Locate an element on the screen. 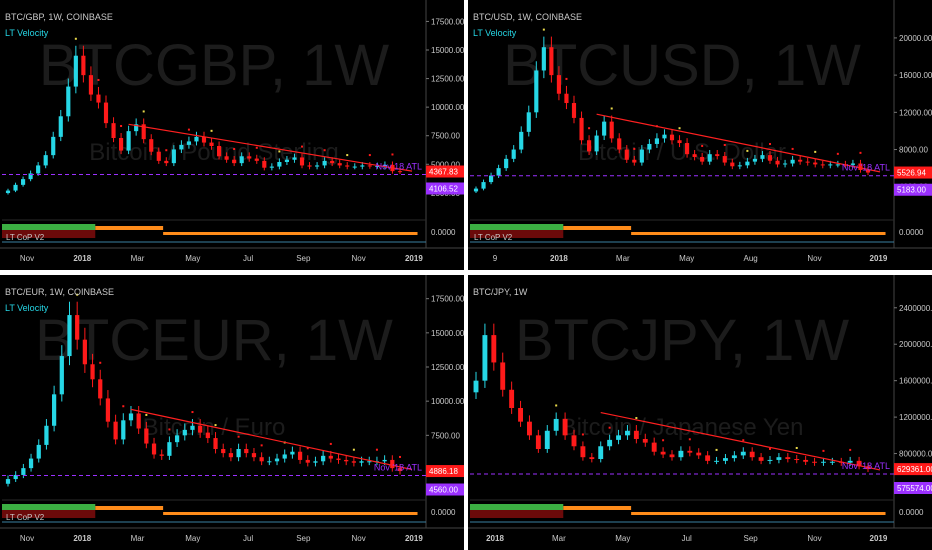 This screenshot has height=550, width=932. osc-orange-segment is located at coordinates (597, 228).